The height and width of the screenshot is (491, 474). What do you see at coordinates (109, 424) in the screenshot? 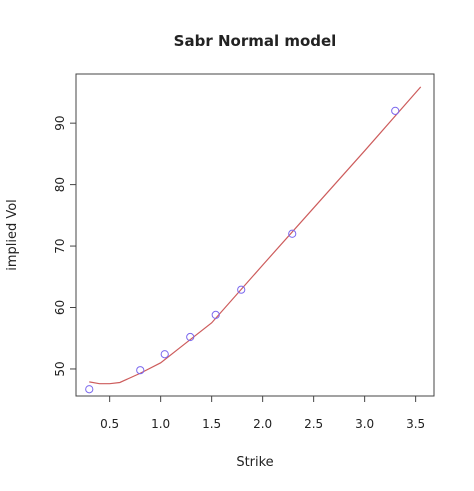
I see `x-tick-label: 0.5` at bounding box center [109, 424].